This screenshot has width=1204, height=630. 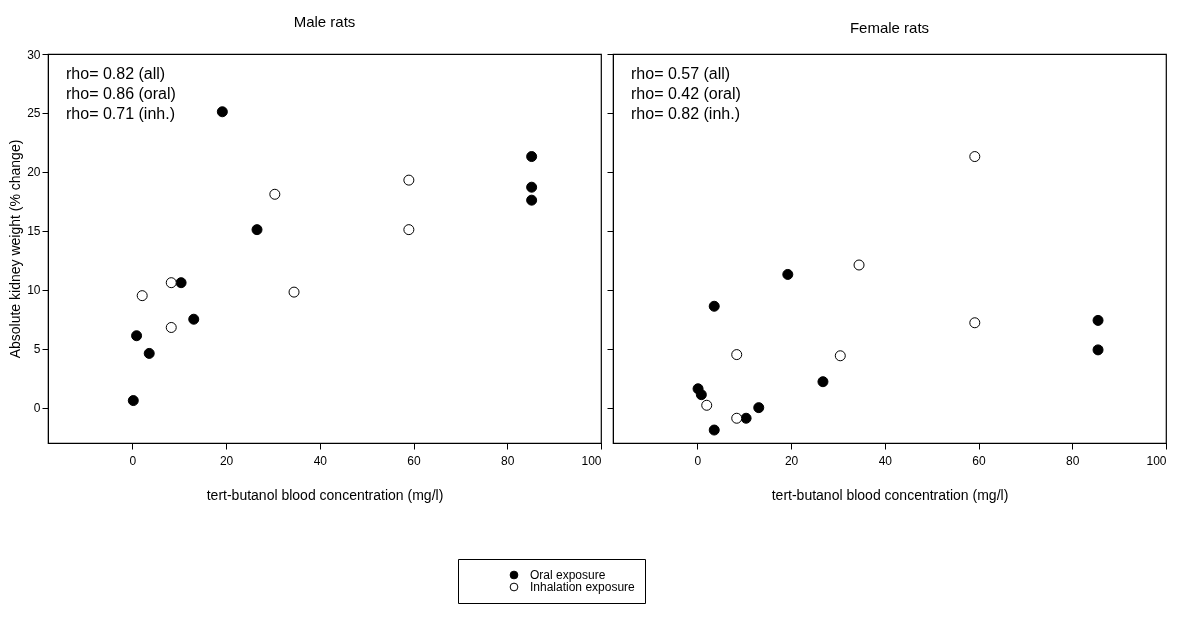 I want to click on y-tick-label: 20, so click(x=34, y=172).